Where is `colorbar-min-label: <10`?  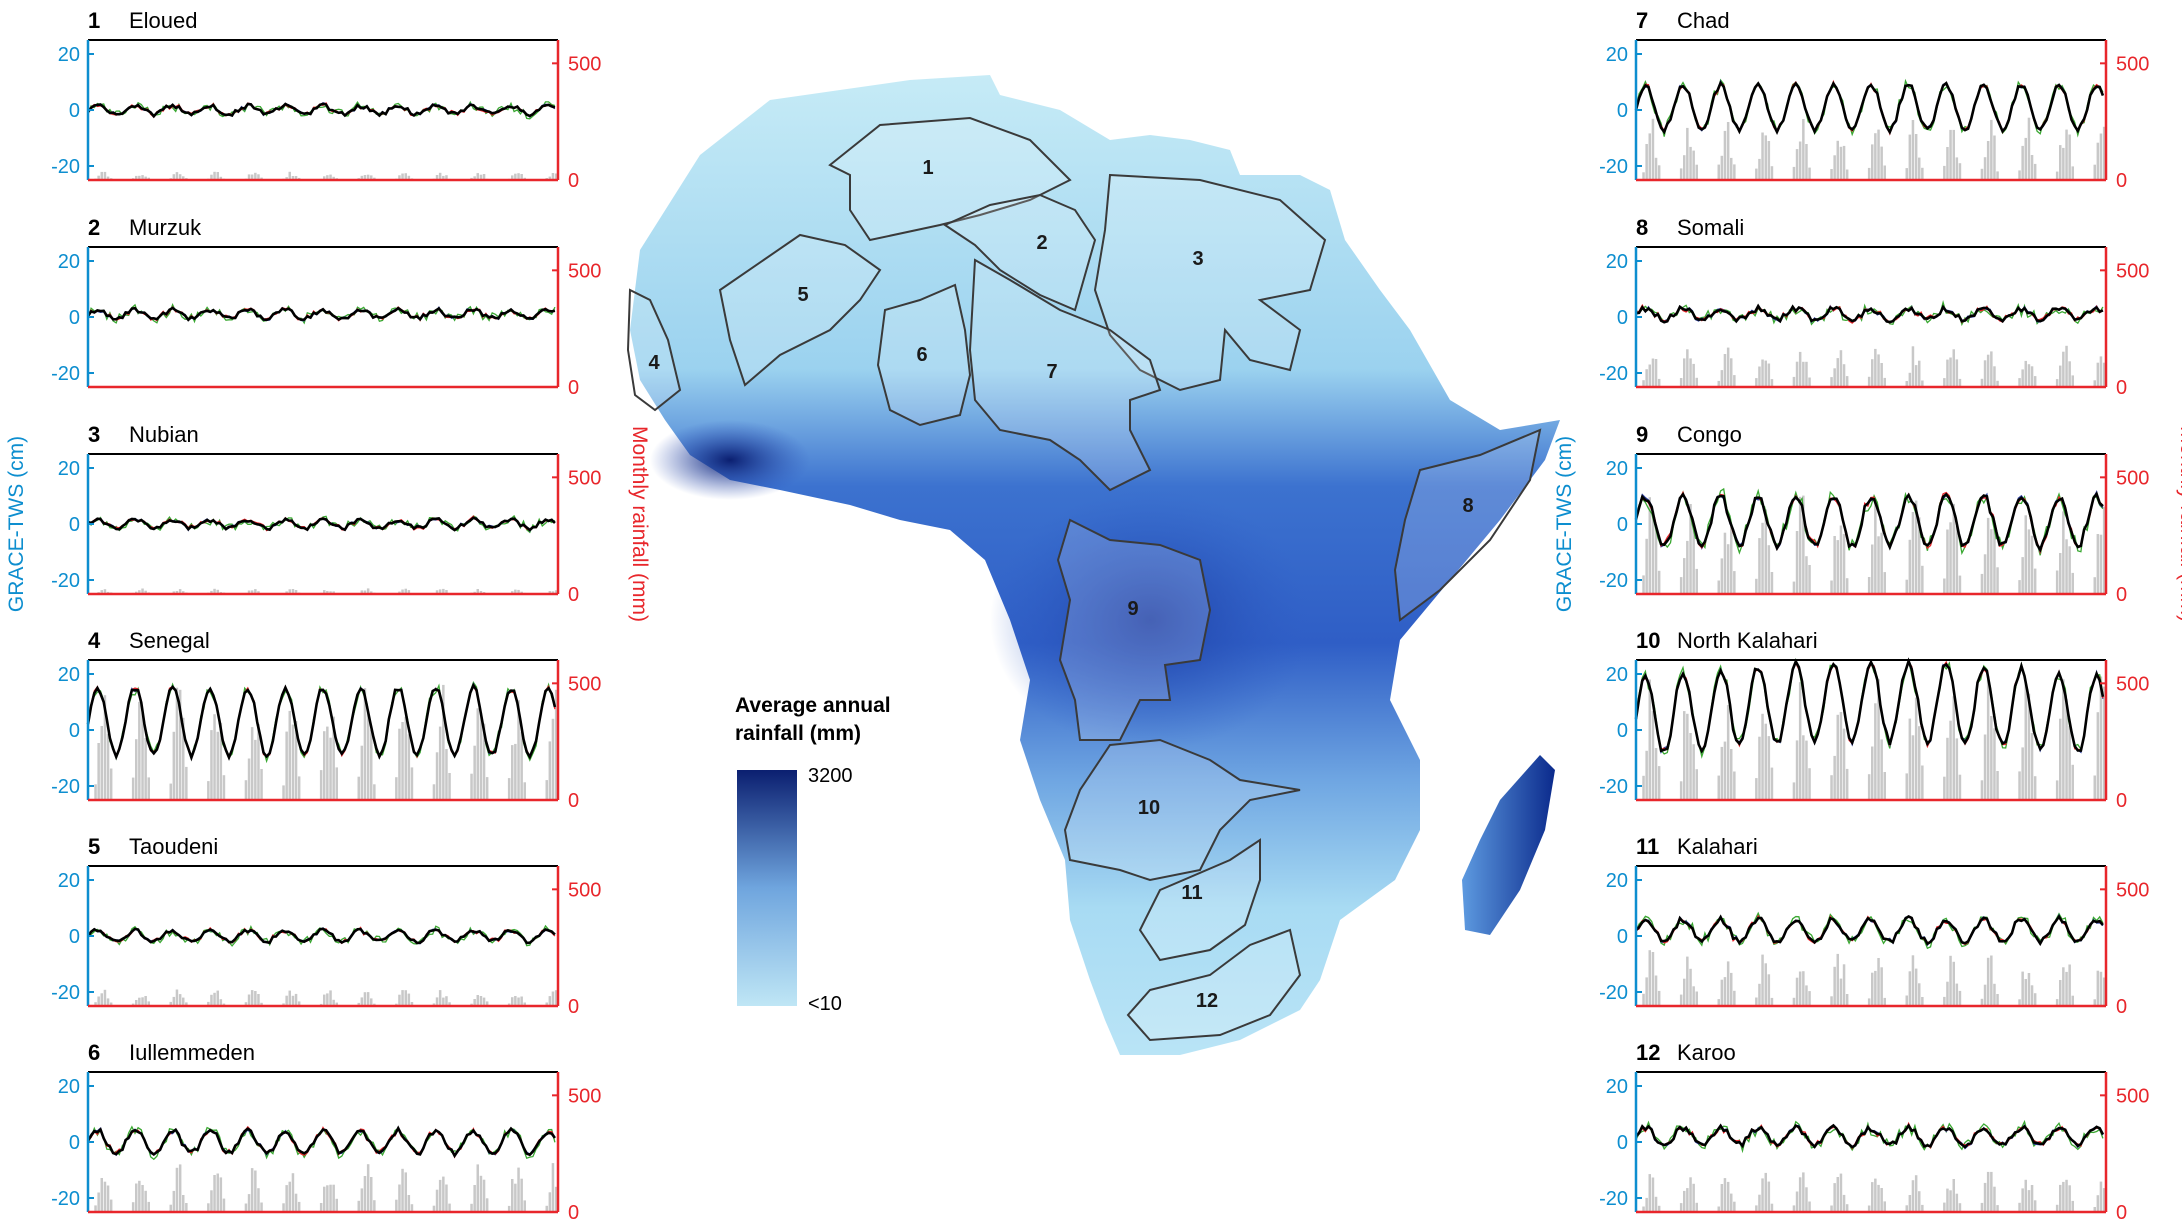
colorbar-min-label: <10 is located at coordinates (825, 1004).